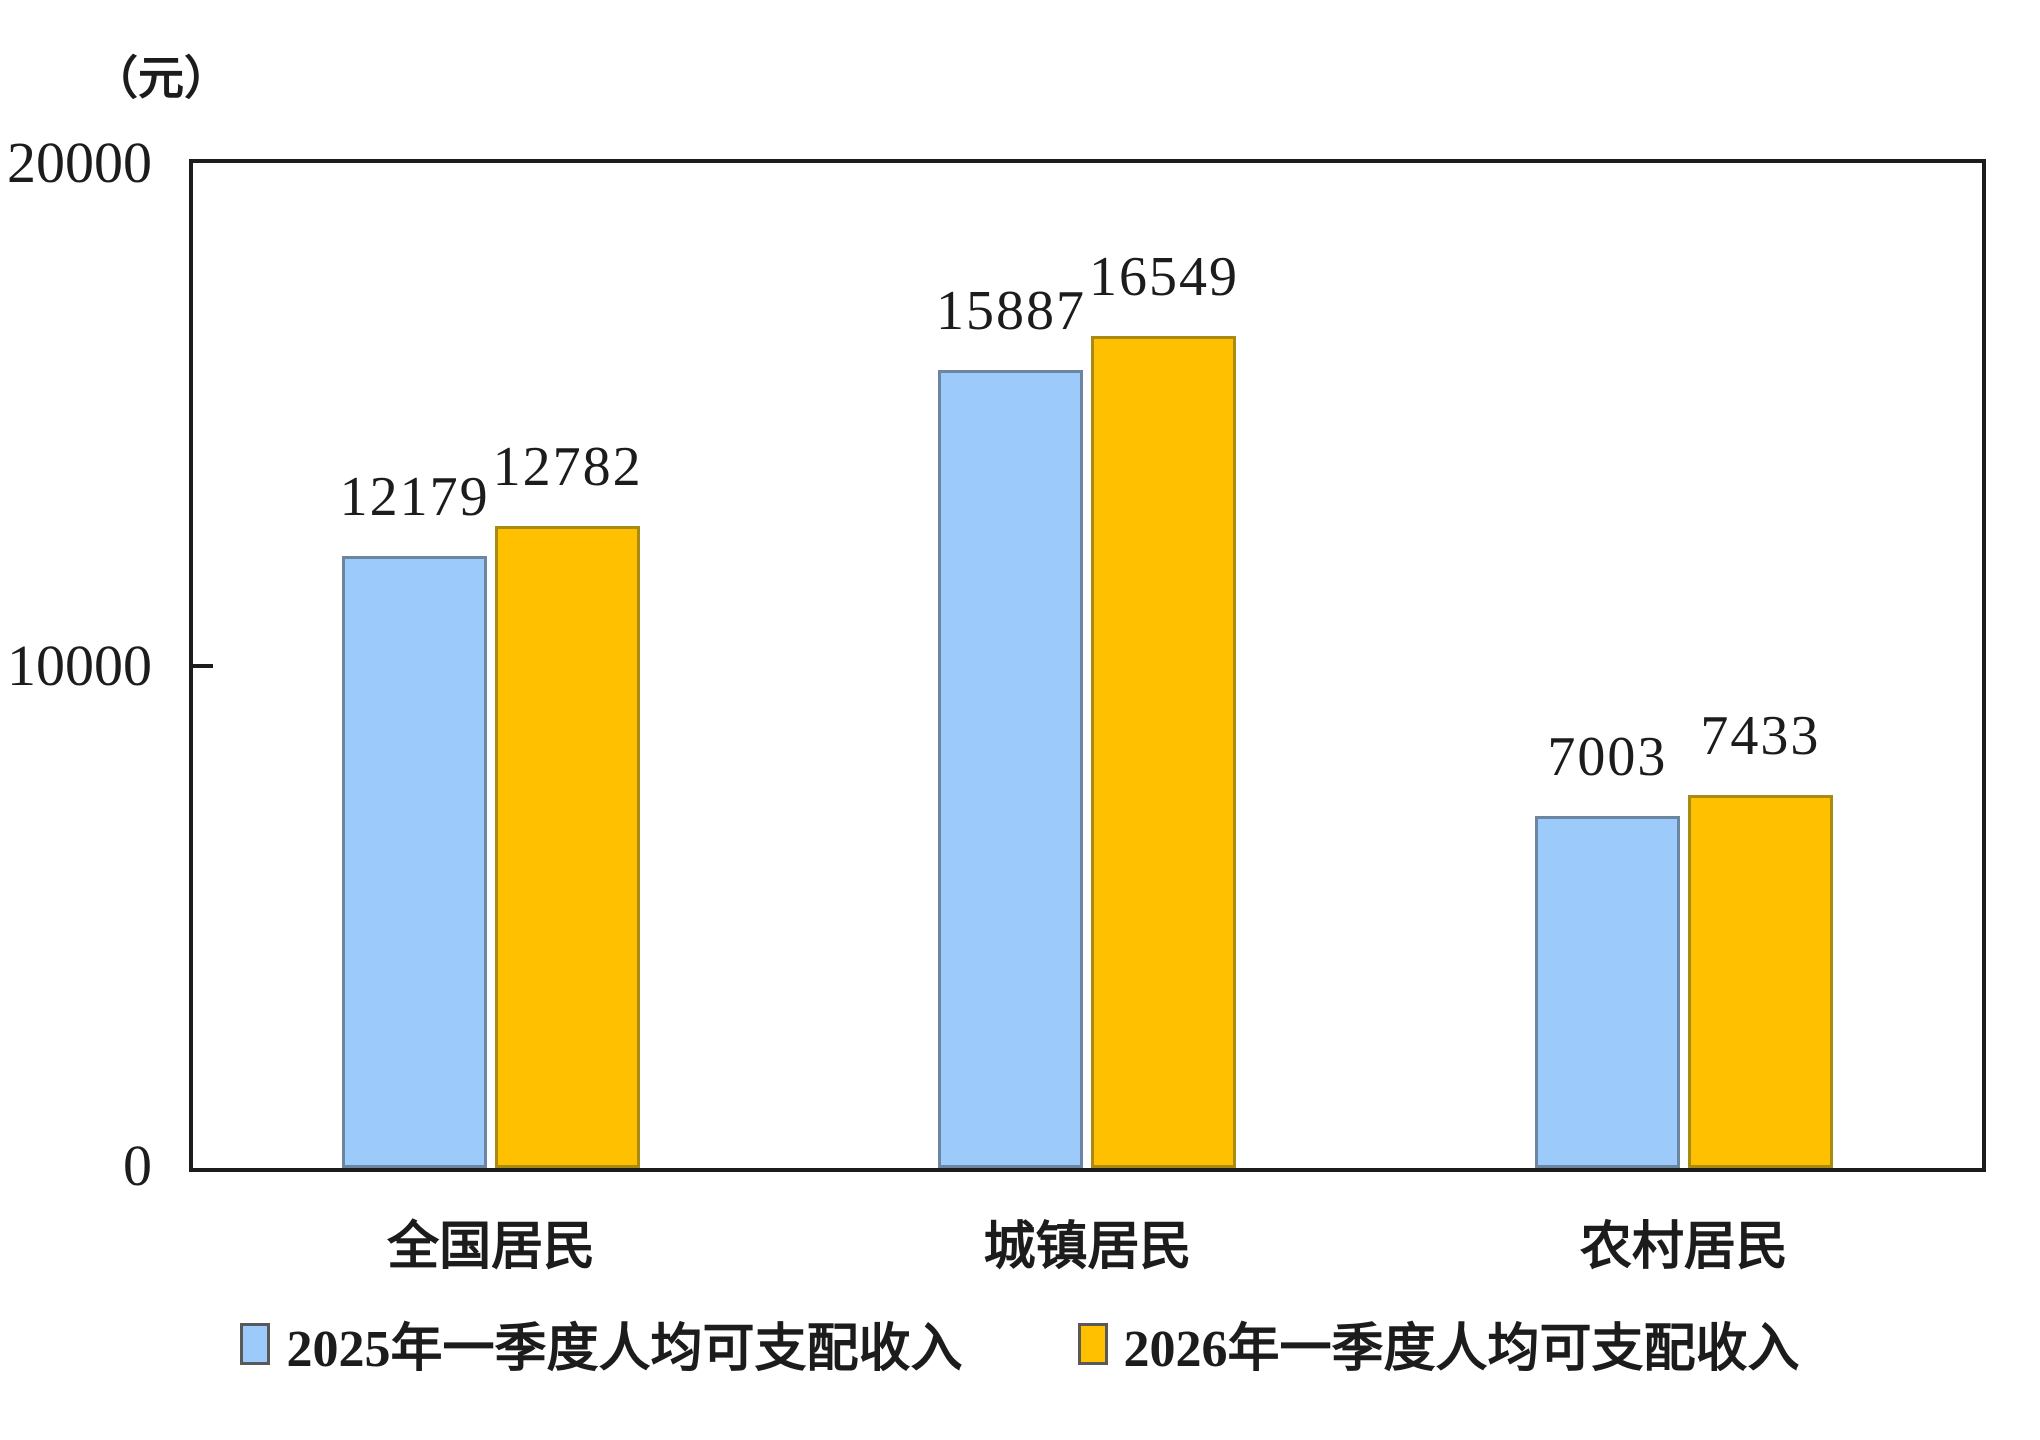 This screenshot has width=2040, height=1440. What do you see at coordinates (1010, 725) in the screenshot?
I see `bar-2025-urban: 15887` at bounding box center [1010, 725].